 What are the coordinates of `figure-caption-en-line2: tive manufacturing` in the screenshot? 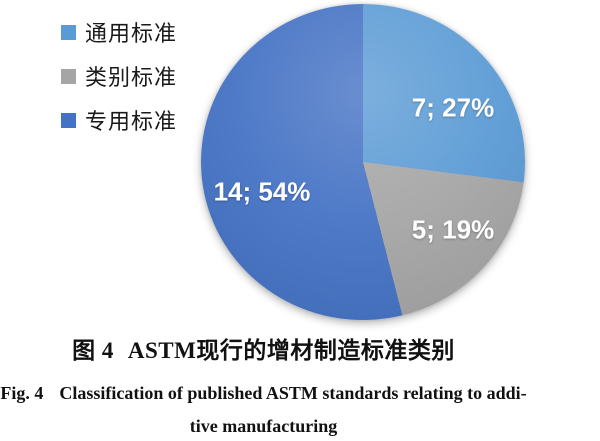 It's located at (263, 426).